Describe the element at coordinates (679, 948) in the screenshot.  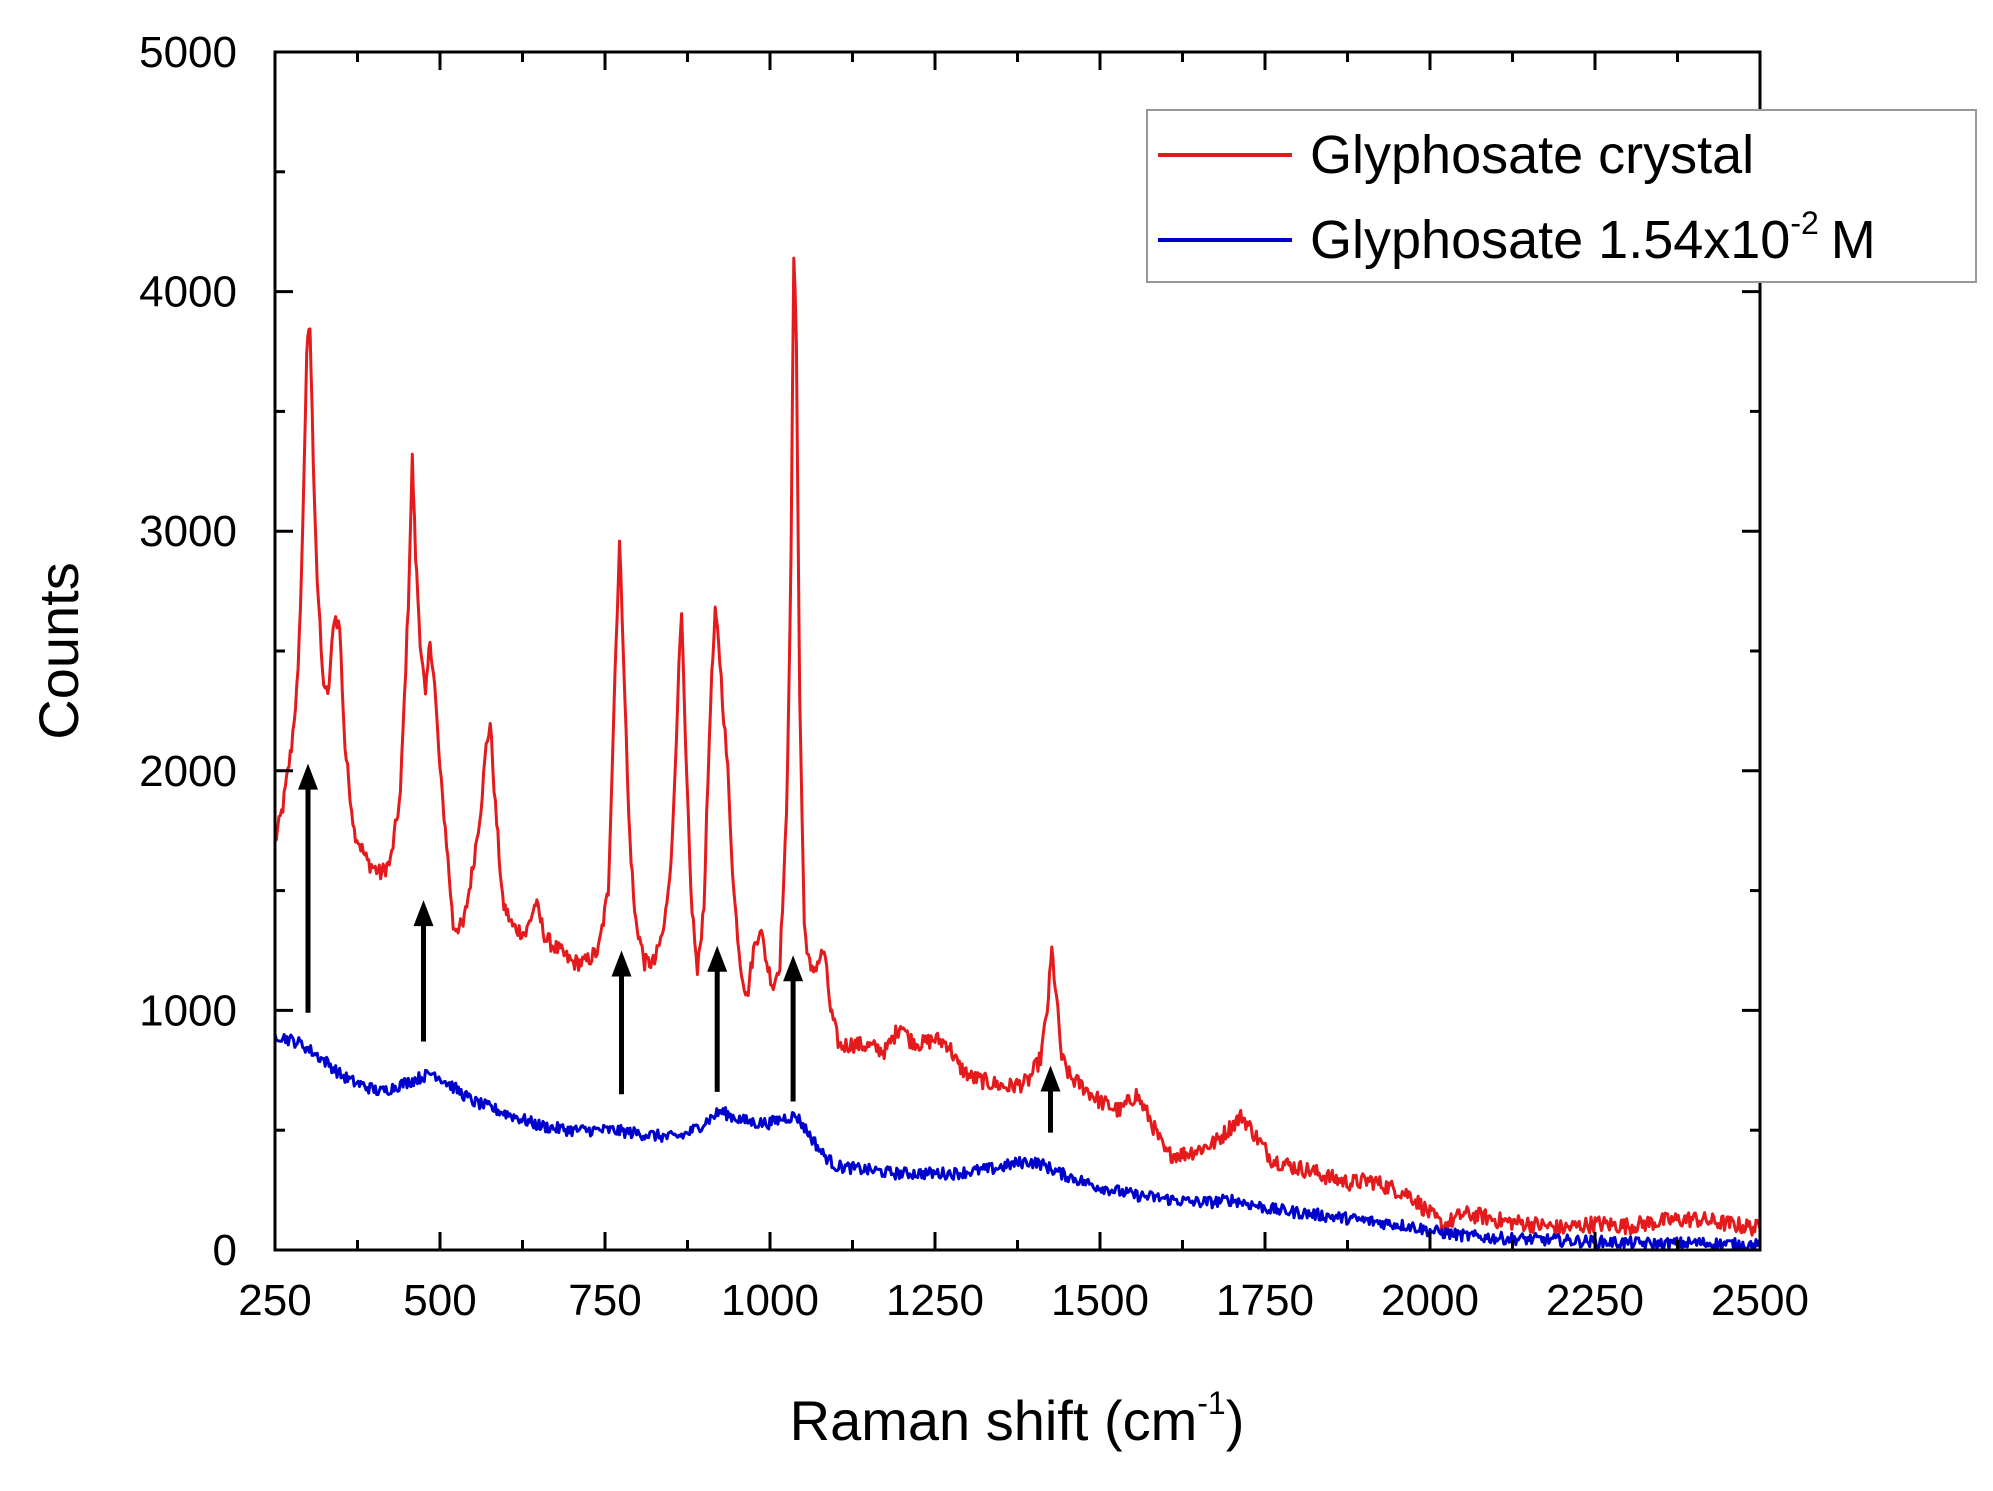
I see `annotation-arrows` at that location.